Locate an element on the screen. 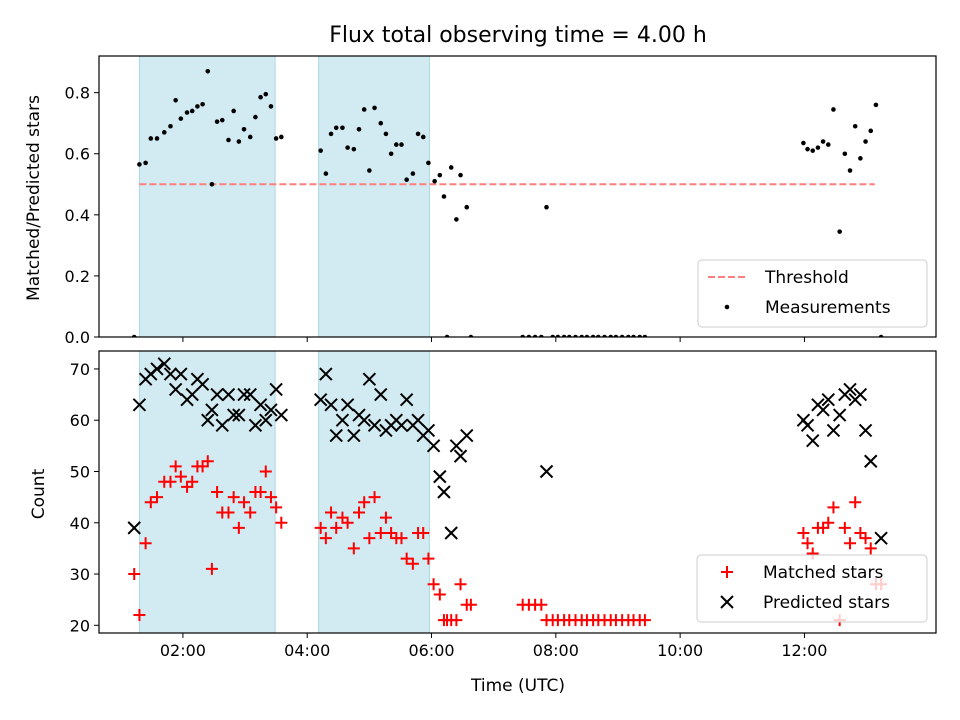 The width and height of the screenshot is (960, 720). bottom-y-tick-label: 50 is located at coordinates (80, 471).